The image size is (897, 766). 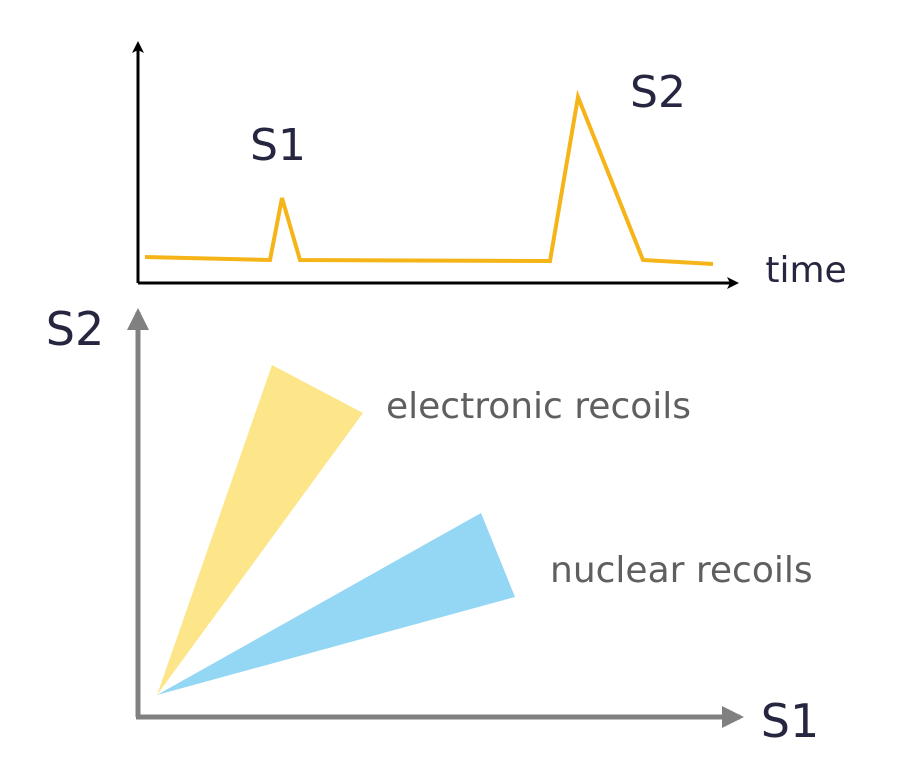 I want to click on electronic-recoils-label: electronic recoils, so click(x=538, y=406).